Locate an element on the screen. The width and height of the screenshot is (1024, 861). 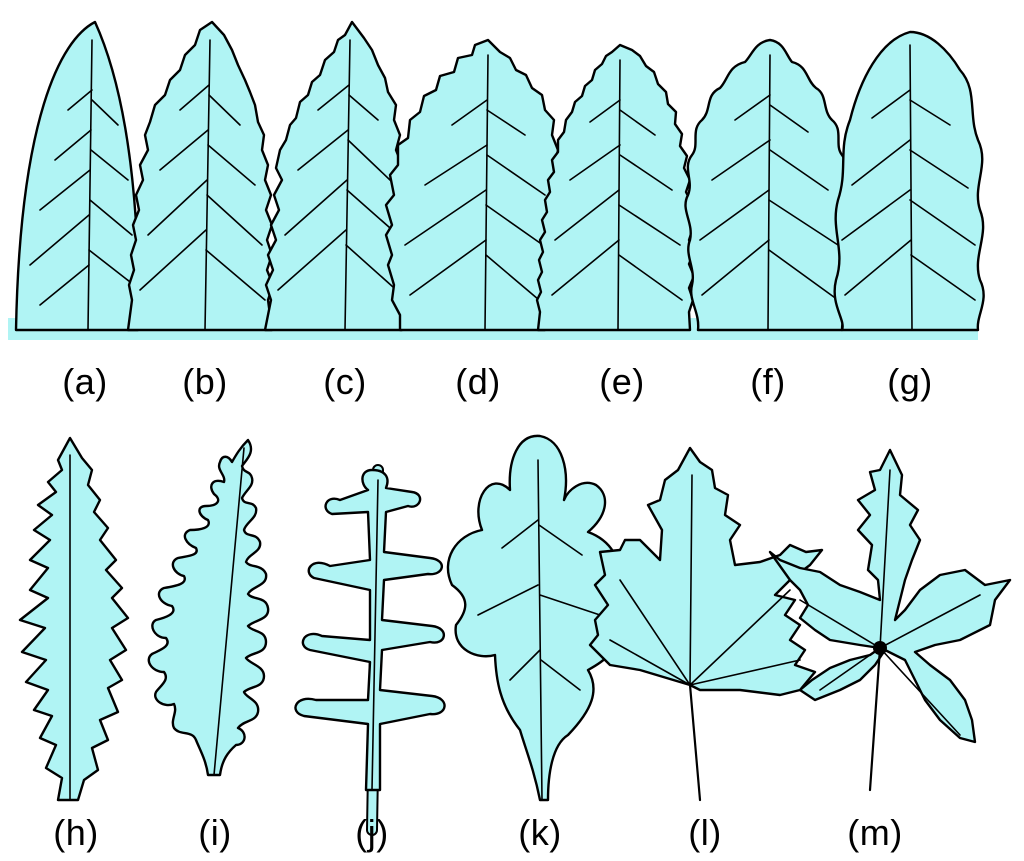
label-c: (c) is located at coordinates (345, 381).